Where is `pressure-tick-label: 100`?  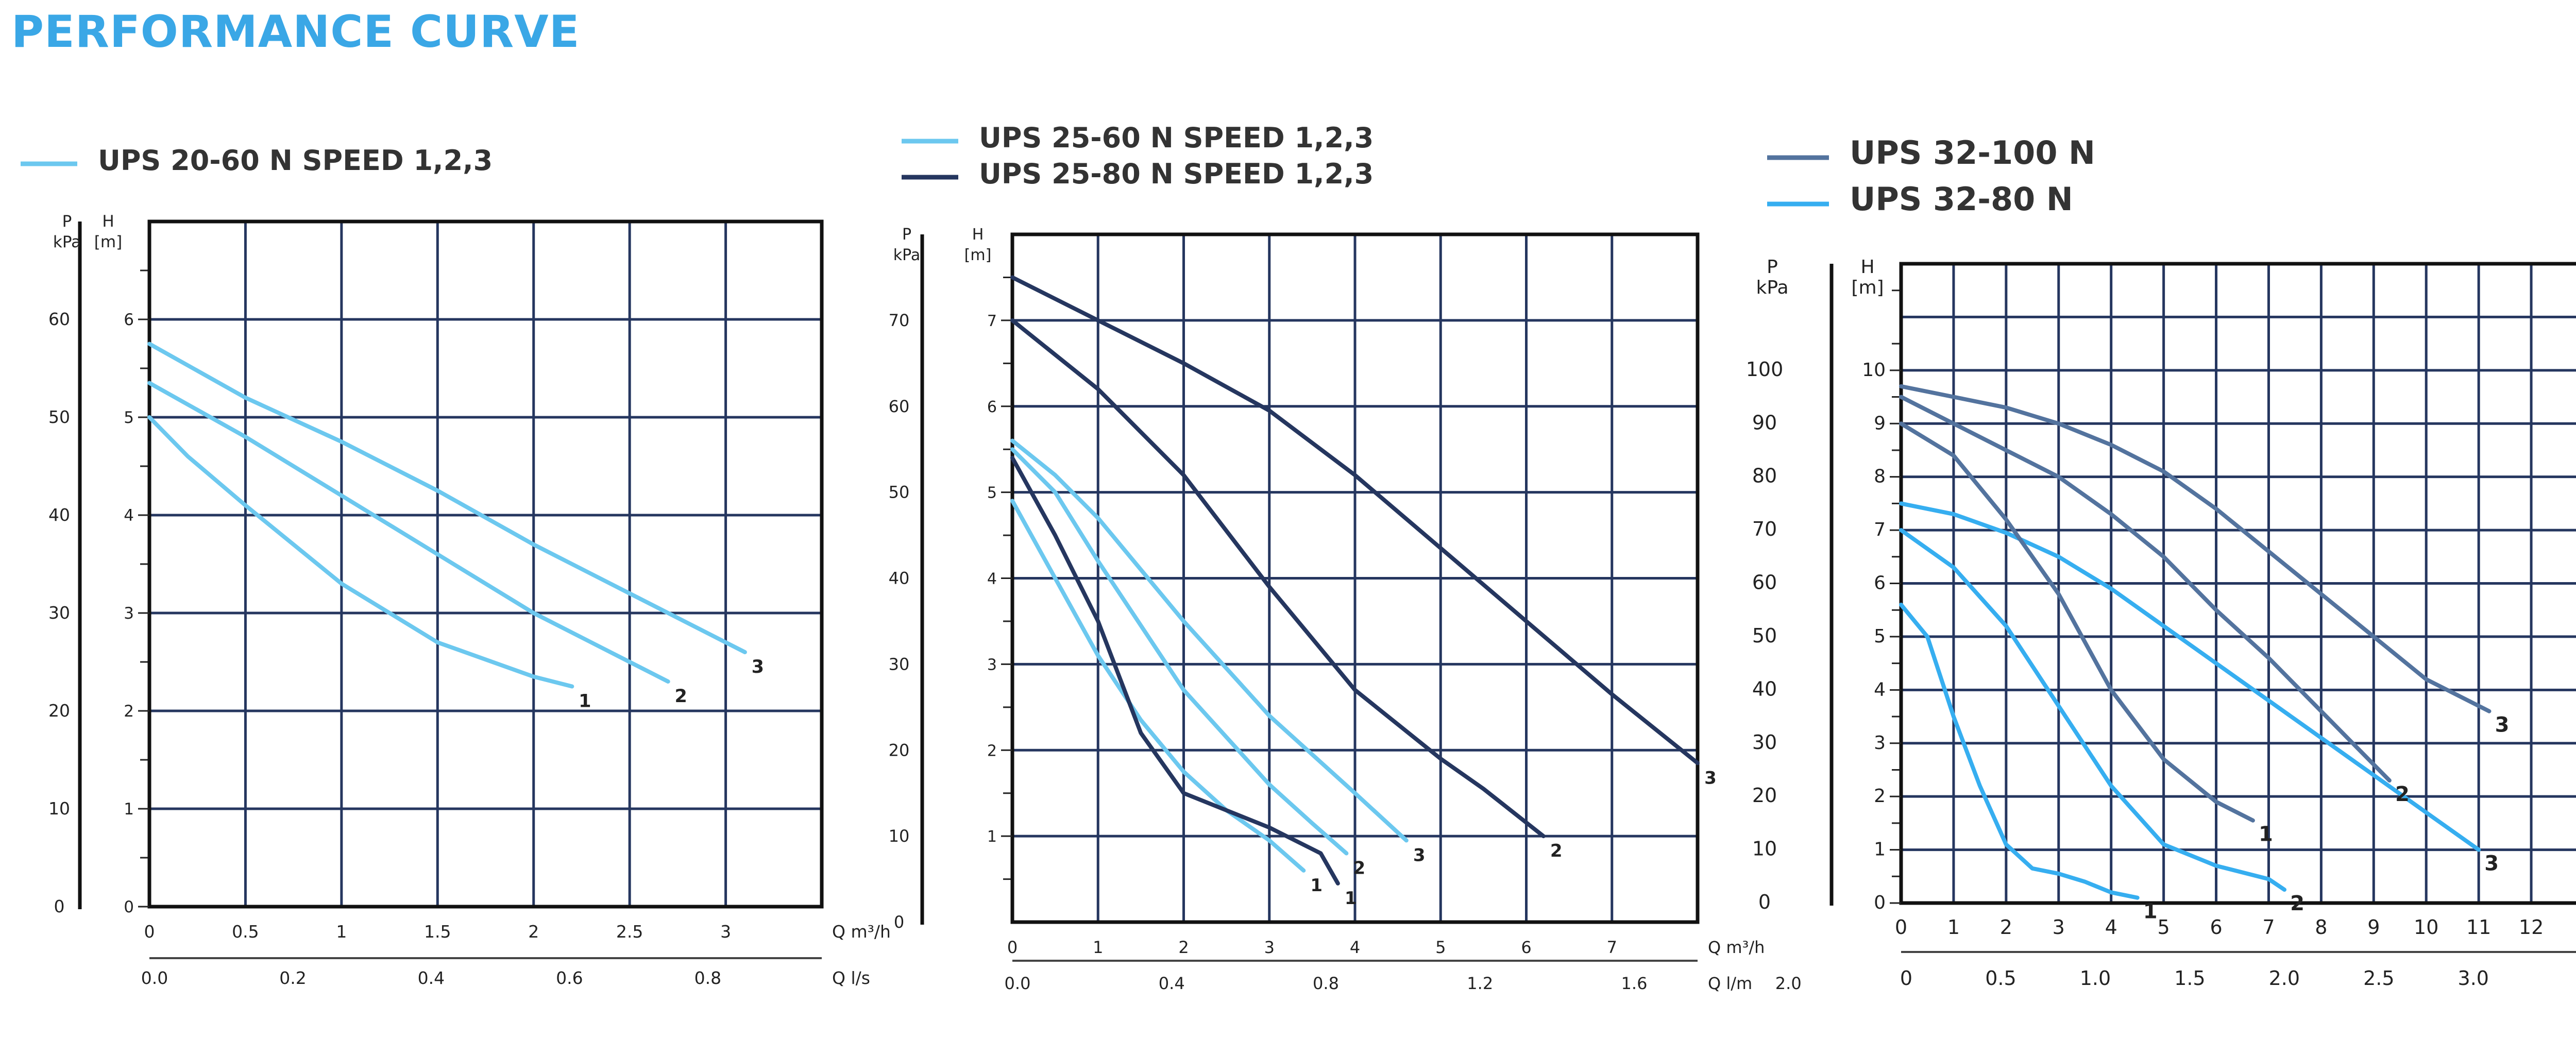
pressure-tick-label: 100 is located at coordinates (1765, 369).